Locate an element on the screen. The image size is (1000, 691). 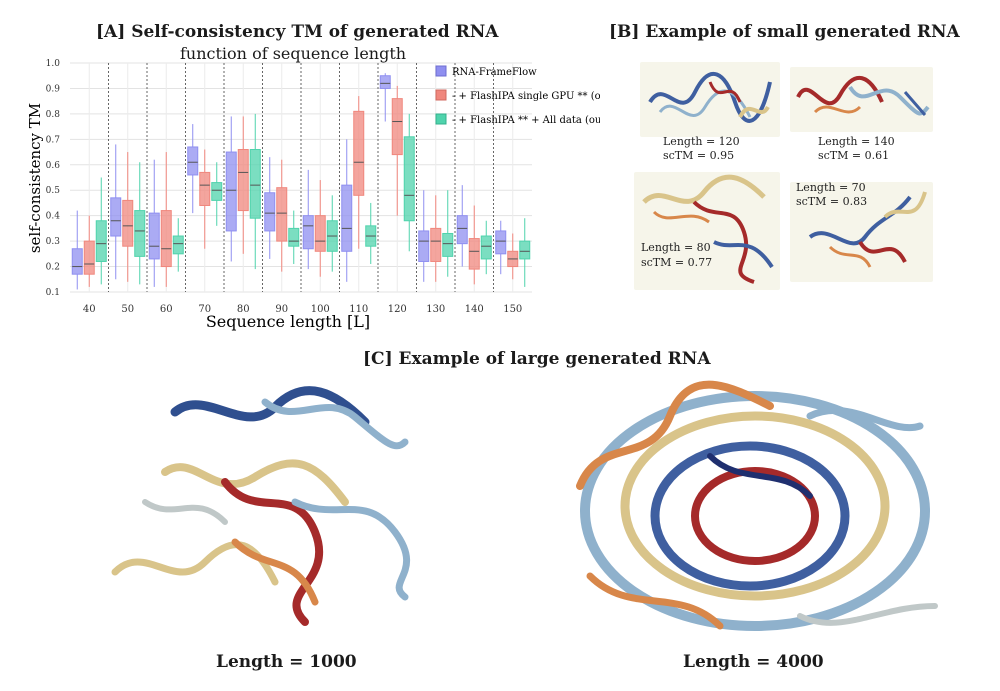
y-tick-label: 0.9 is located at coordinates (53, 89).